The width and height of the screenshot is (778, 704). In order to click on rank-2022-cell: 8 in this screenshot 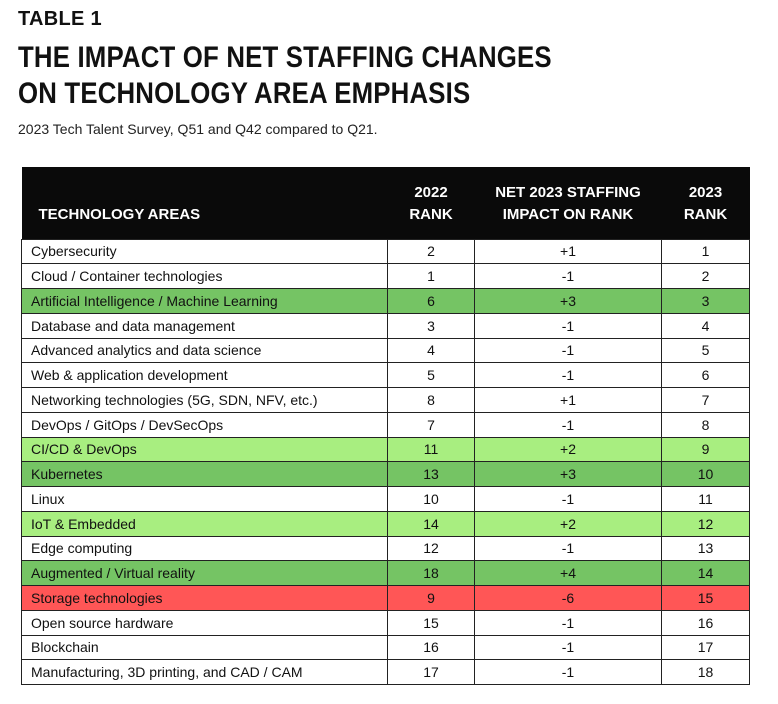, I will do `click(431, 400)`.